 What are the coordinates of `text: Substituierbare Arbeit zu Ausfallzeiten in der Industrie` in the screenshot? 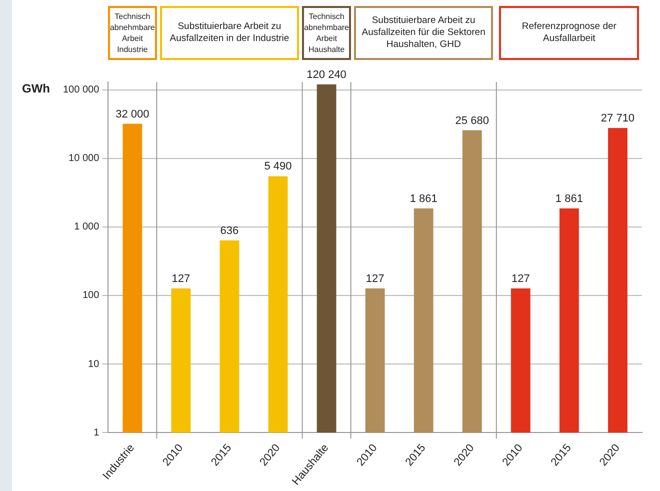 It's located at (230, 33).